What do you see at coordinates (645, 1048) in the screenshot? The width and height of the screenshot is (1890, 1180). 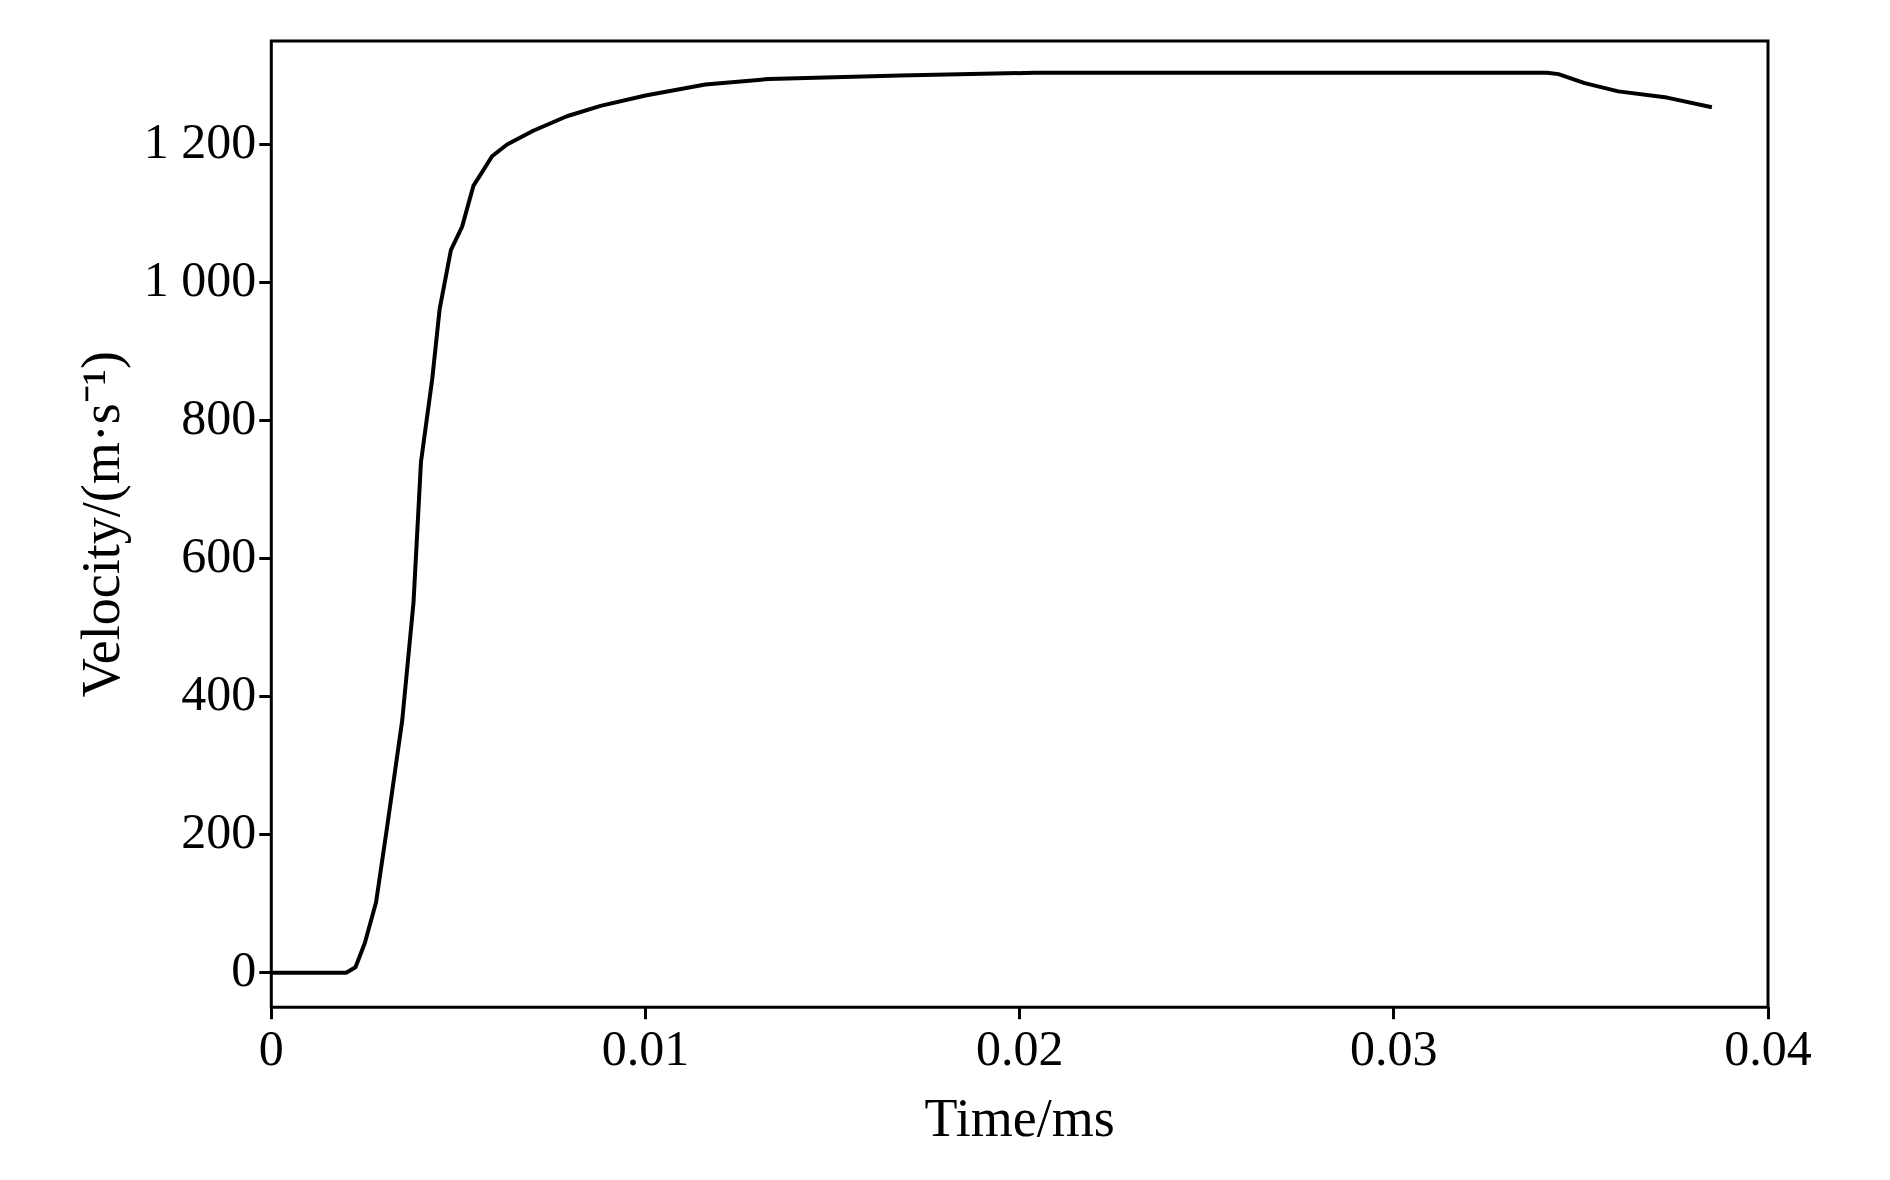 I see `x-tick-label: 0.01` at bounding box center [645, 1048].